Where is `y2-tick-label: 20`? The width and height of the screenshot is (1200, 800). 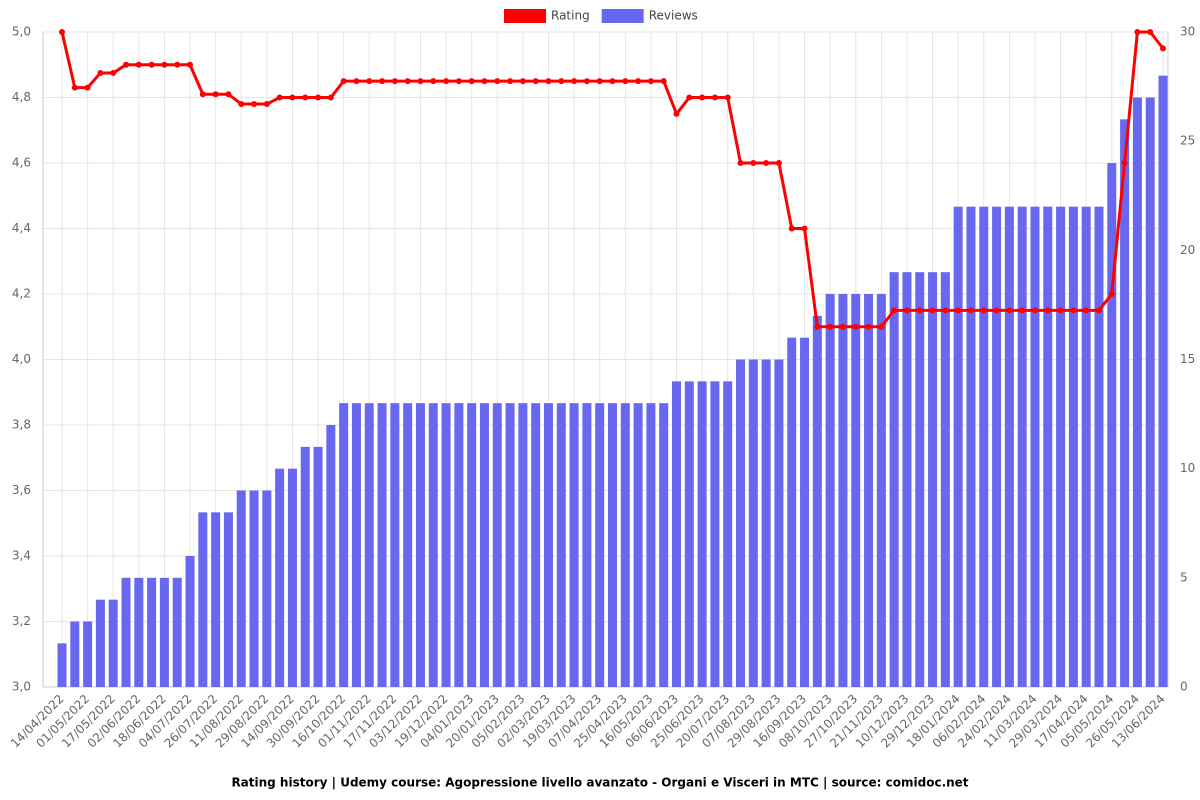 y2-tick-label: 20 is located at coordinates (1187, 250).